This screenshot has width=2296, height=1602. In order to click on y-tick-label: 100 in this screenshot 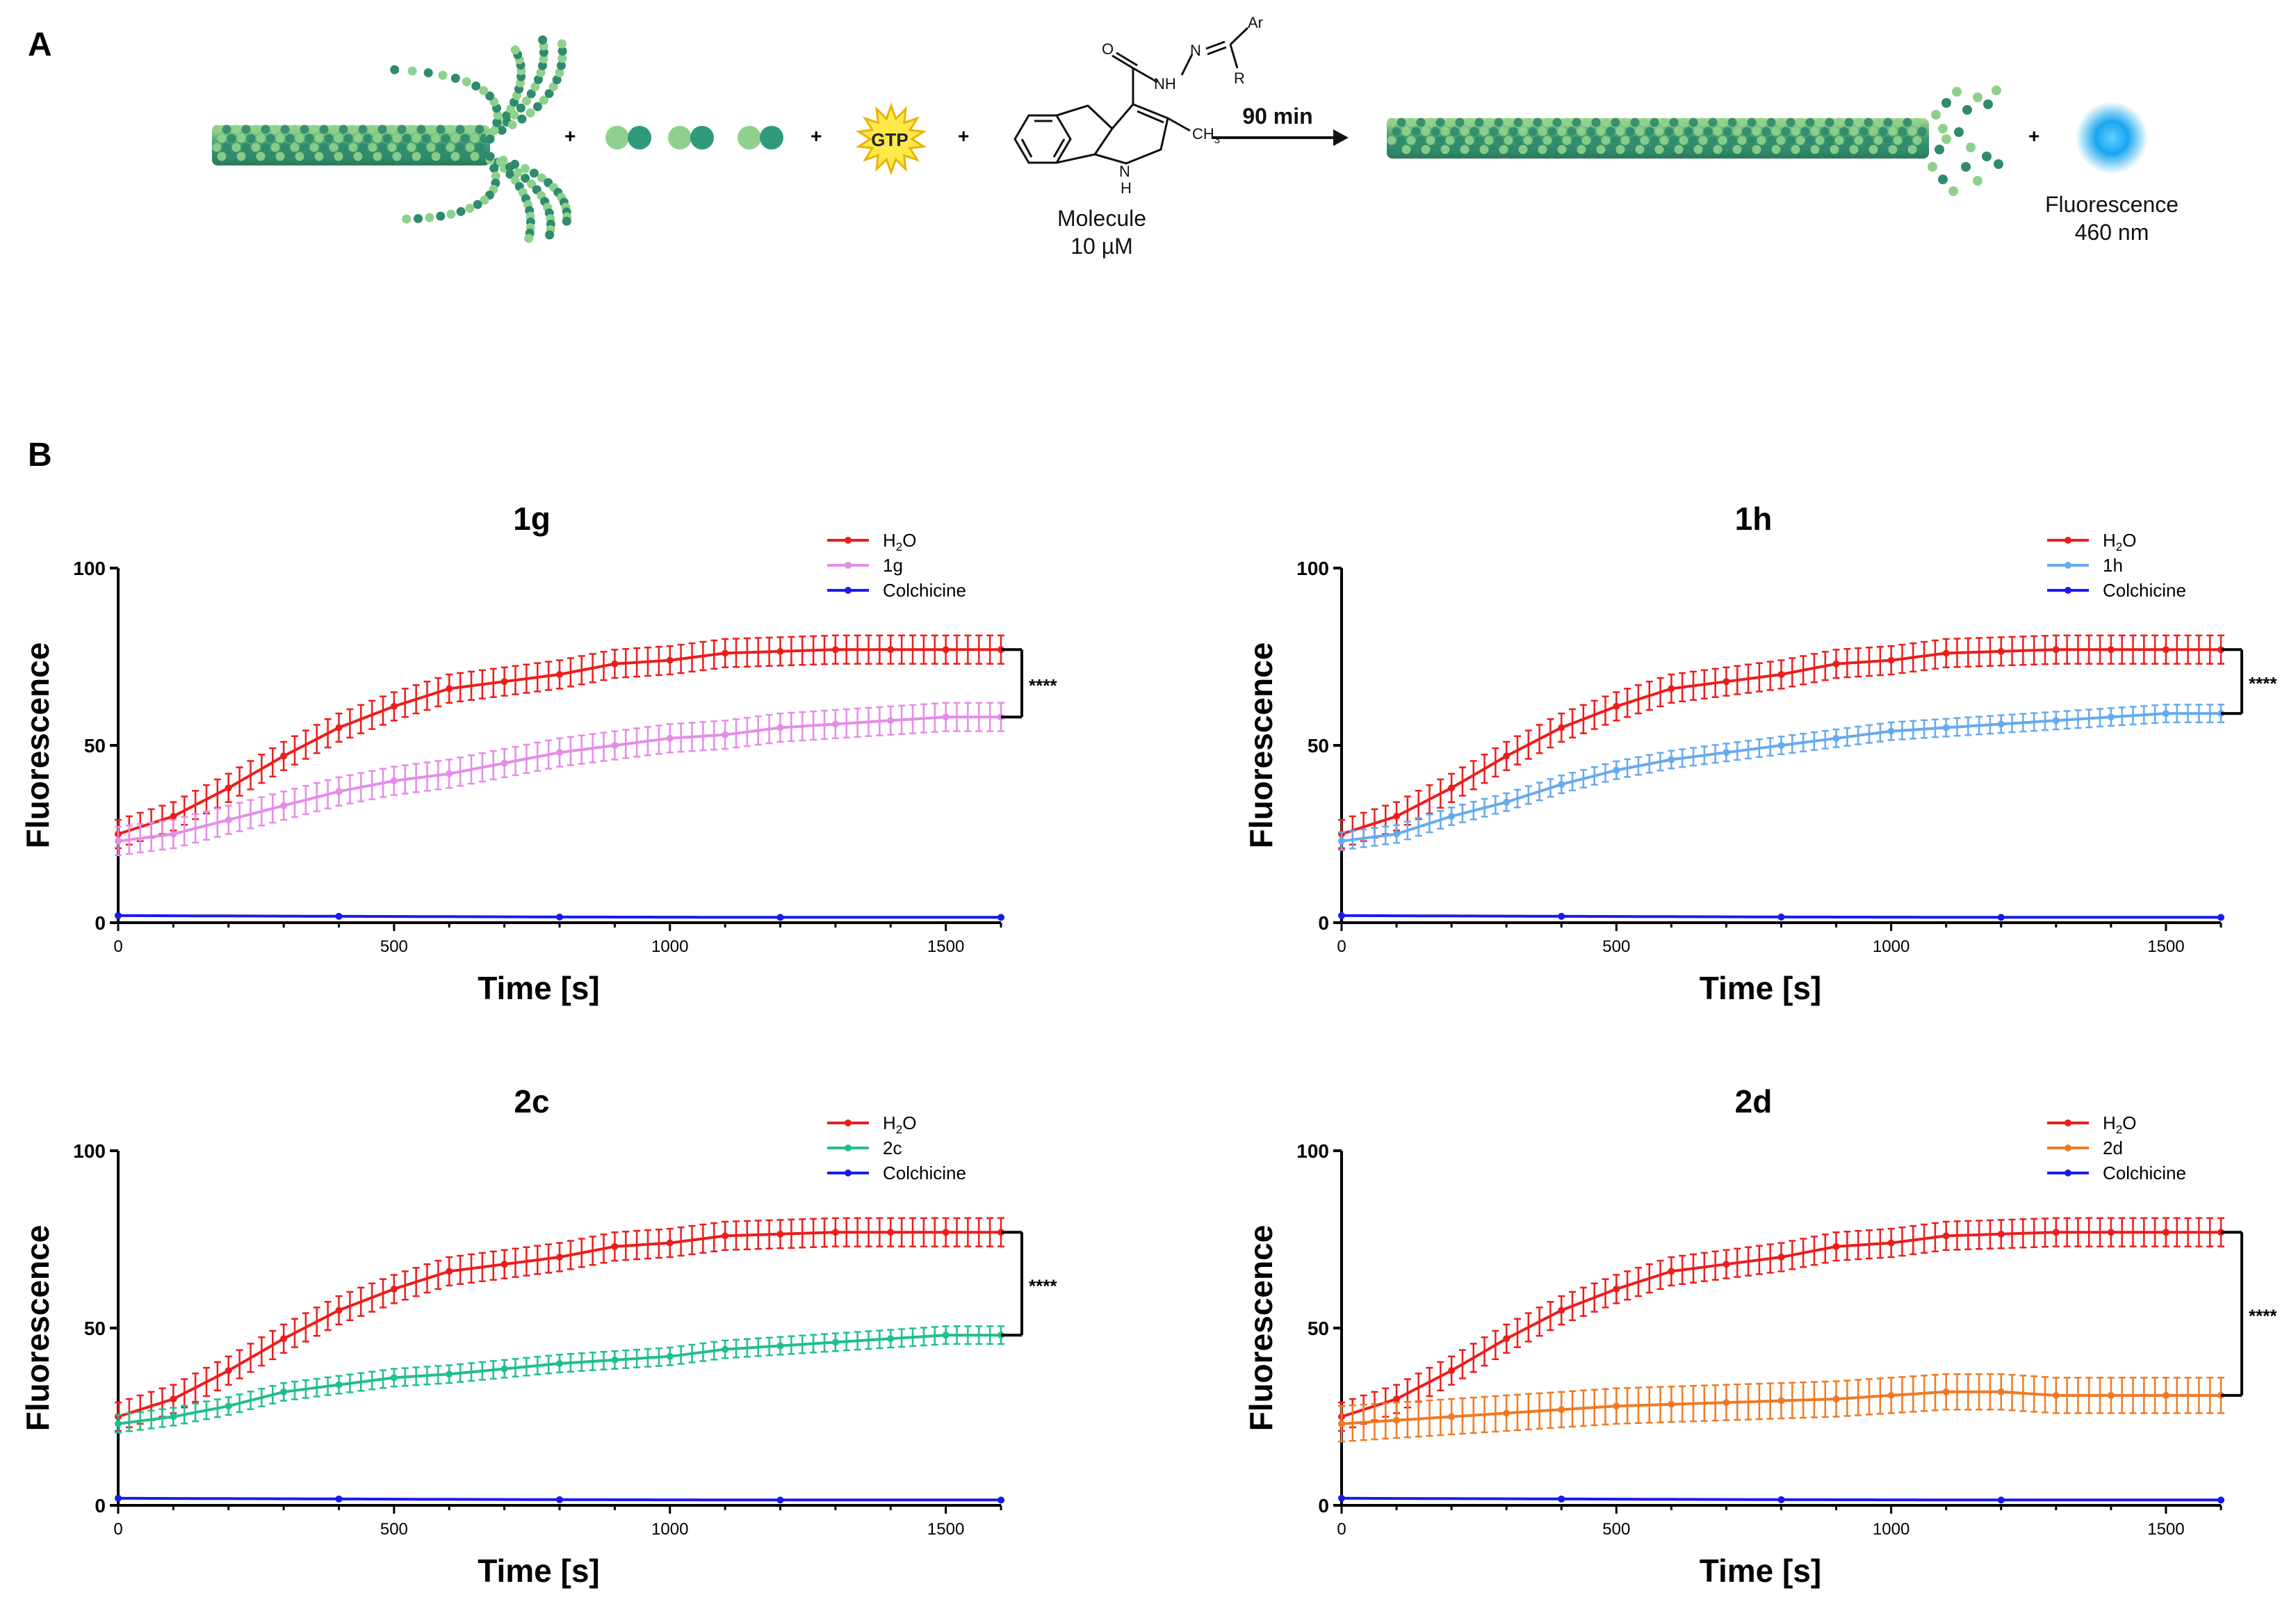, I will do `click(90, 568)`.